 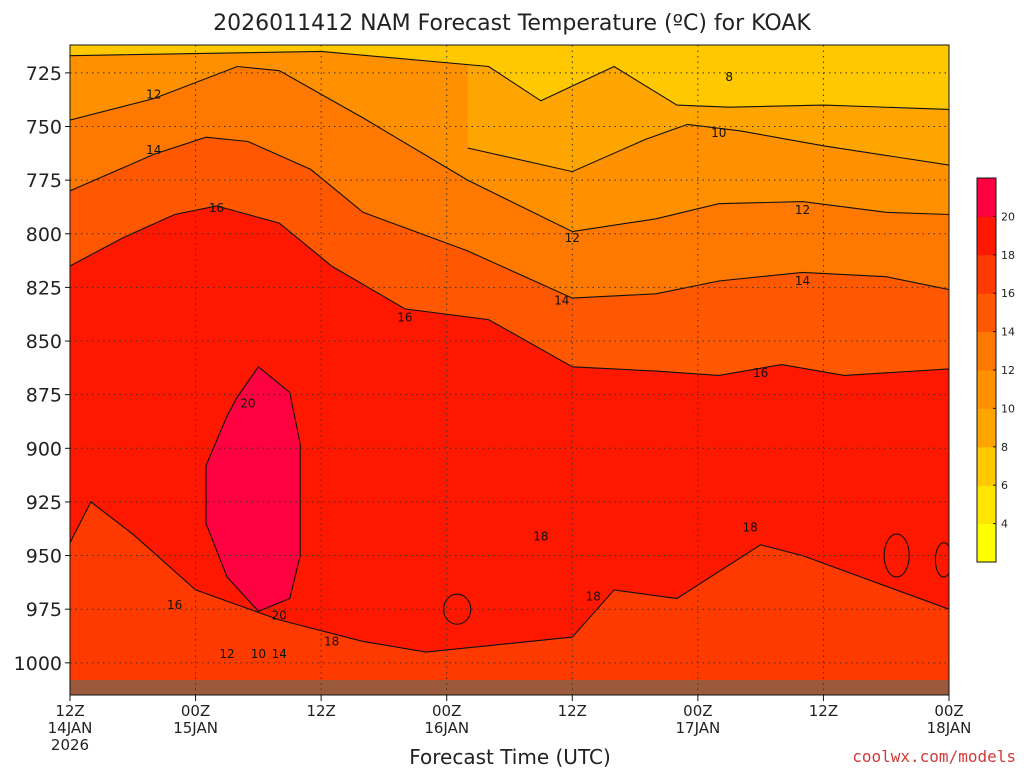 I want to click on contour-label-4: 12, so click(x=802, y=210).